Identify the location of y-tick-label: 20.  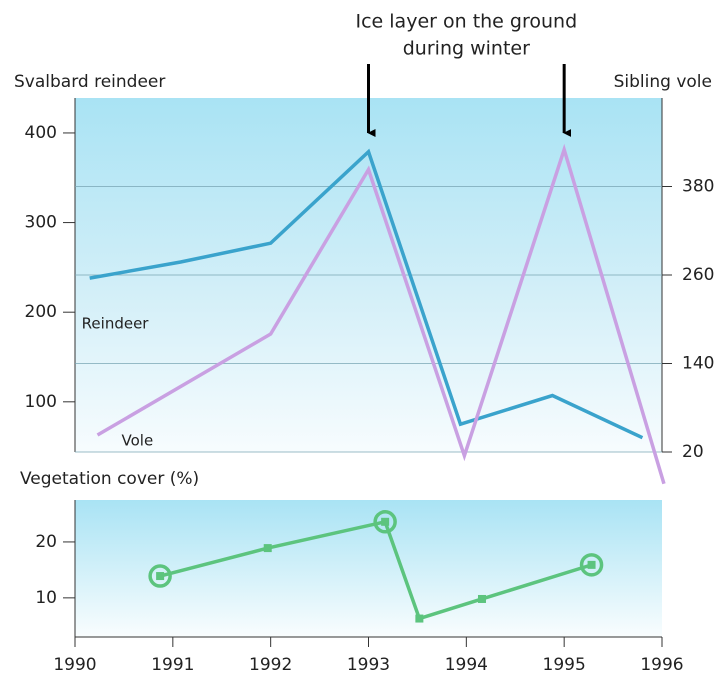
(46, 542).